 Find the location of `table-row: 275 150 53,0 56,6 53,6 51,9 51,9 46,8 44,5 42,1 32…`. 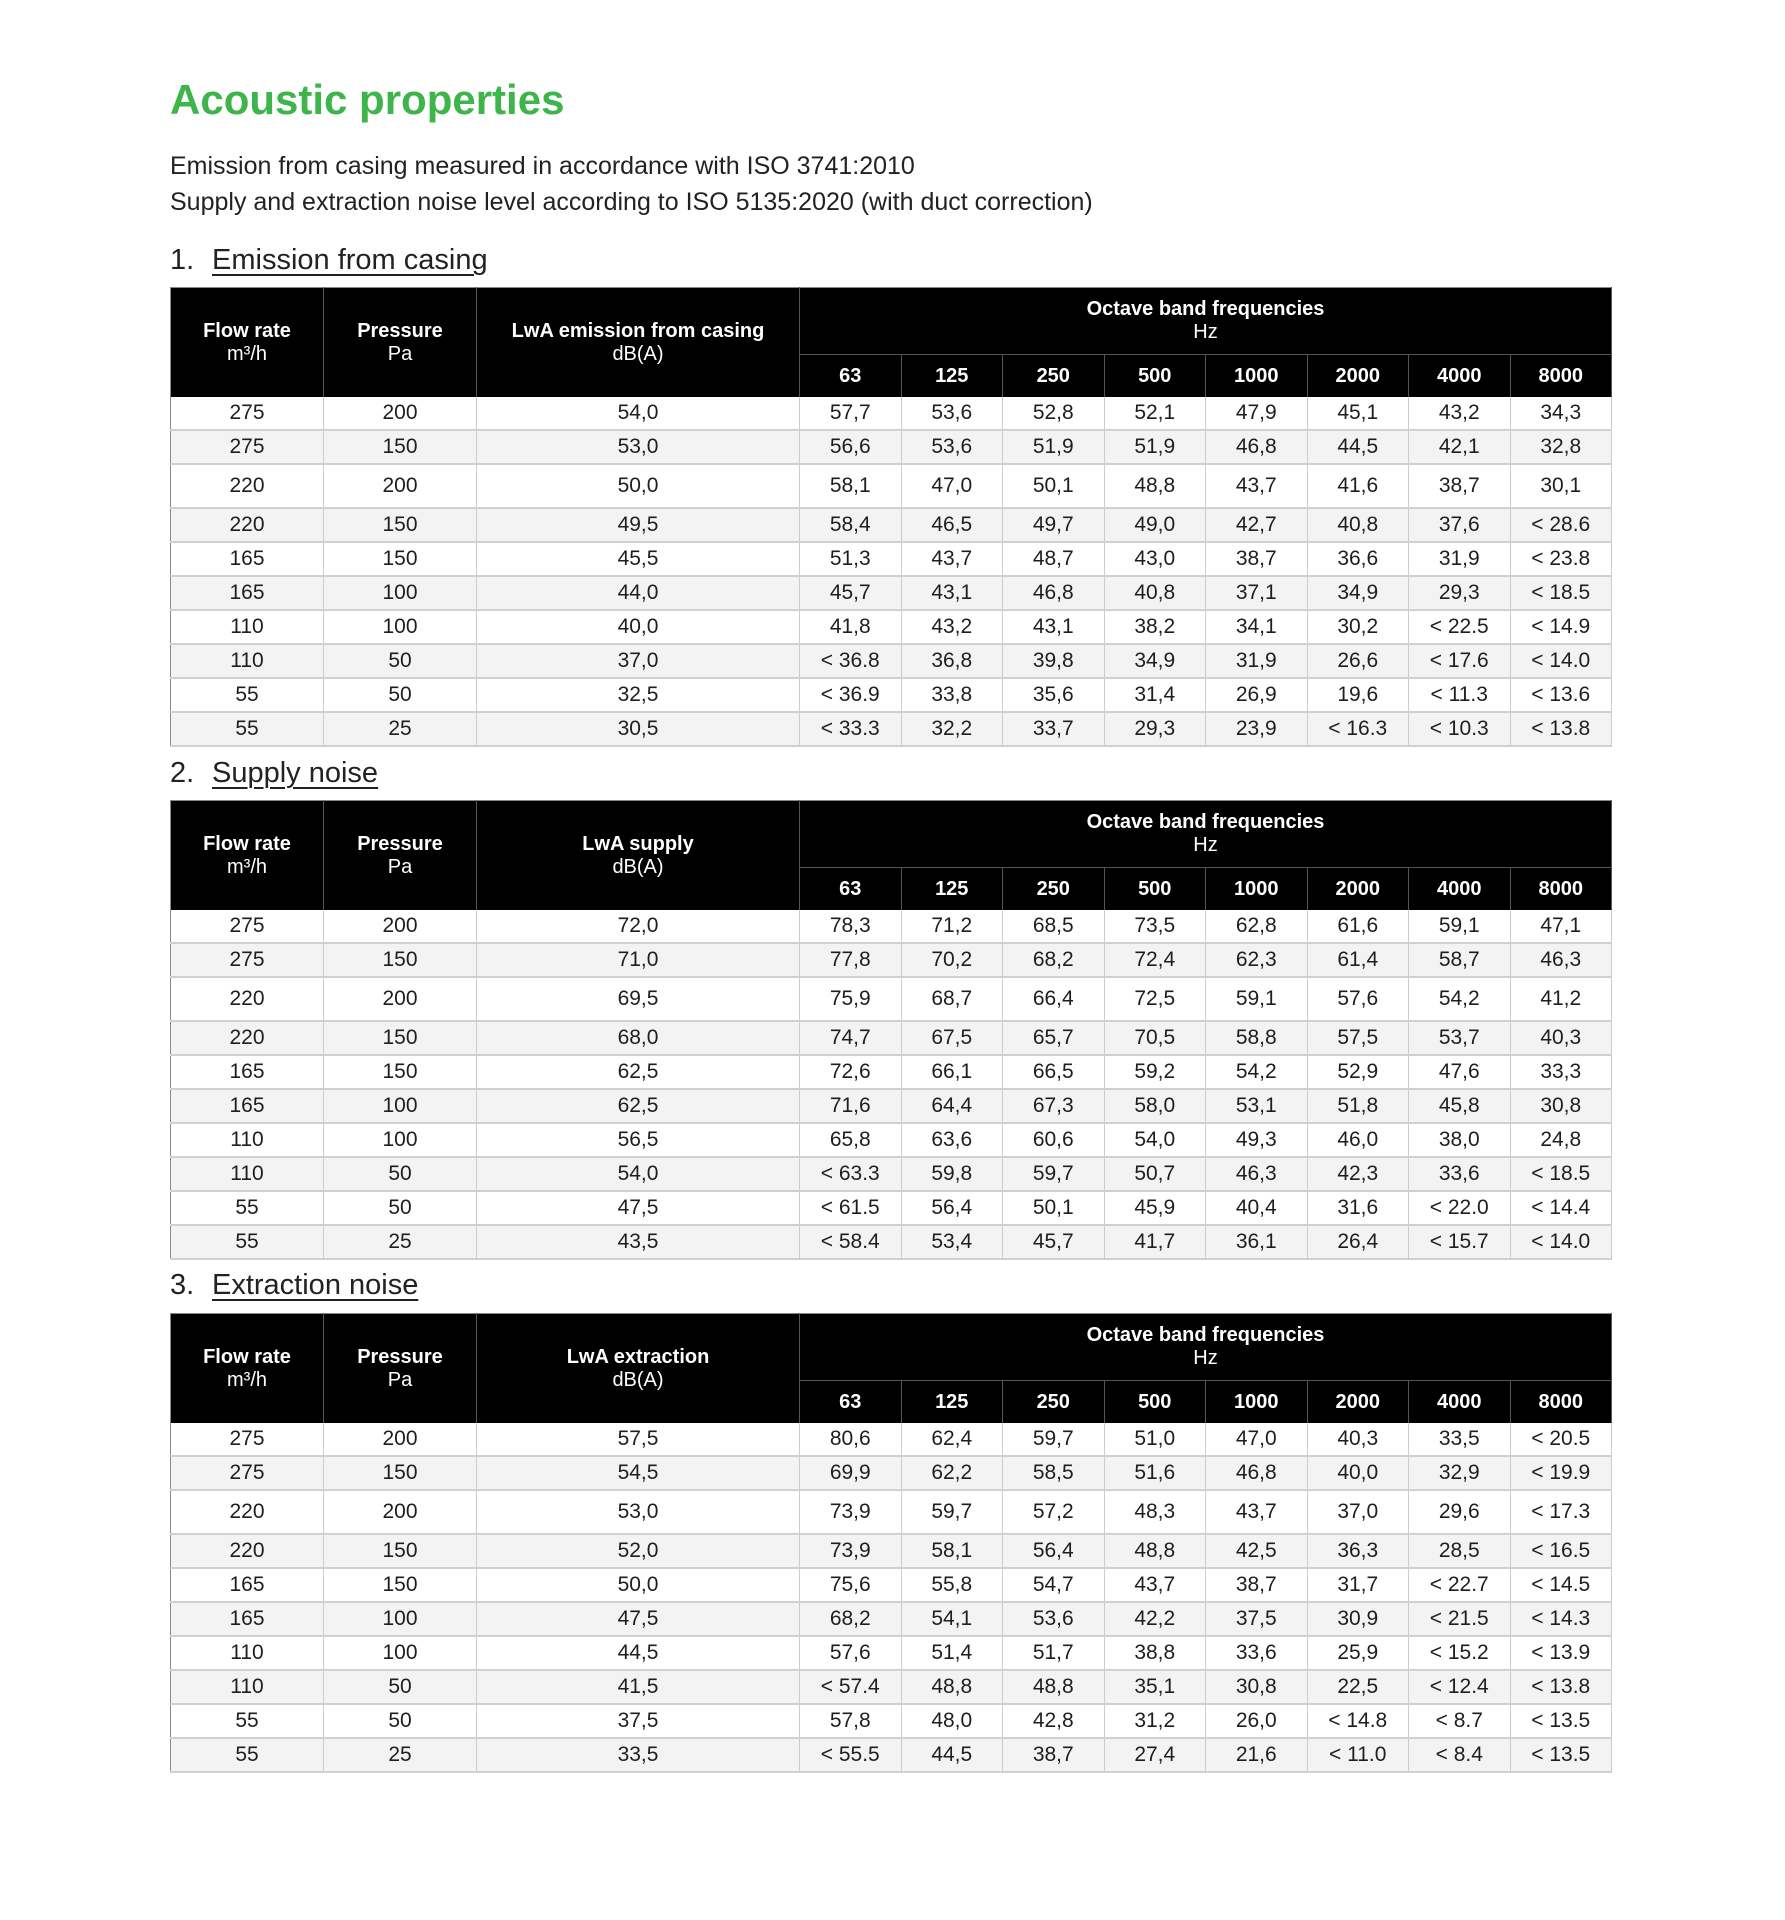

table-row: 275 150 53,0 56,6 53,6 51,9 51,9 46,8 44,5 42,1 32… is located at coordinates (891, 447).